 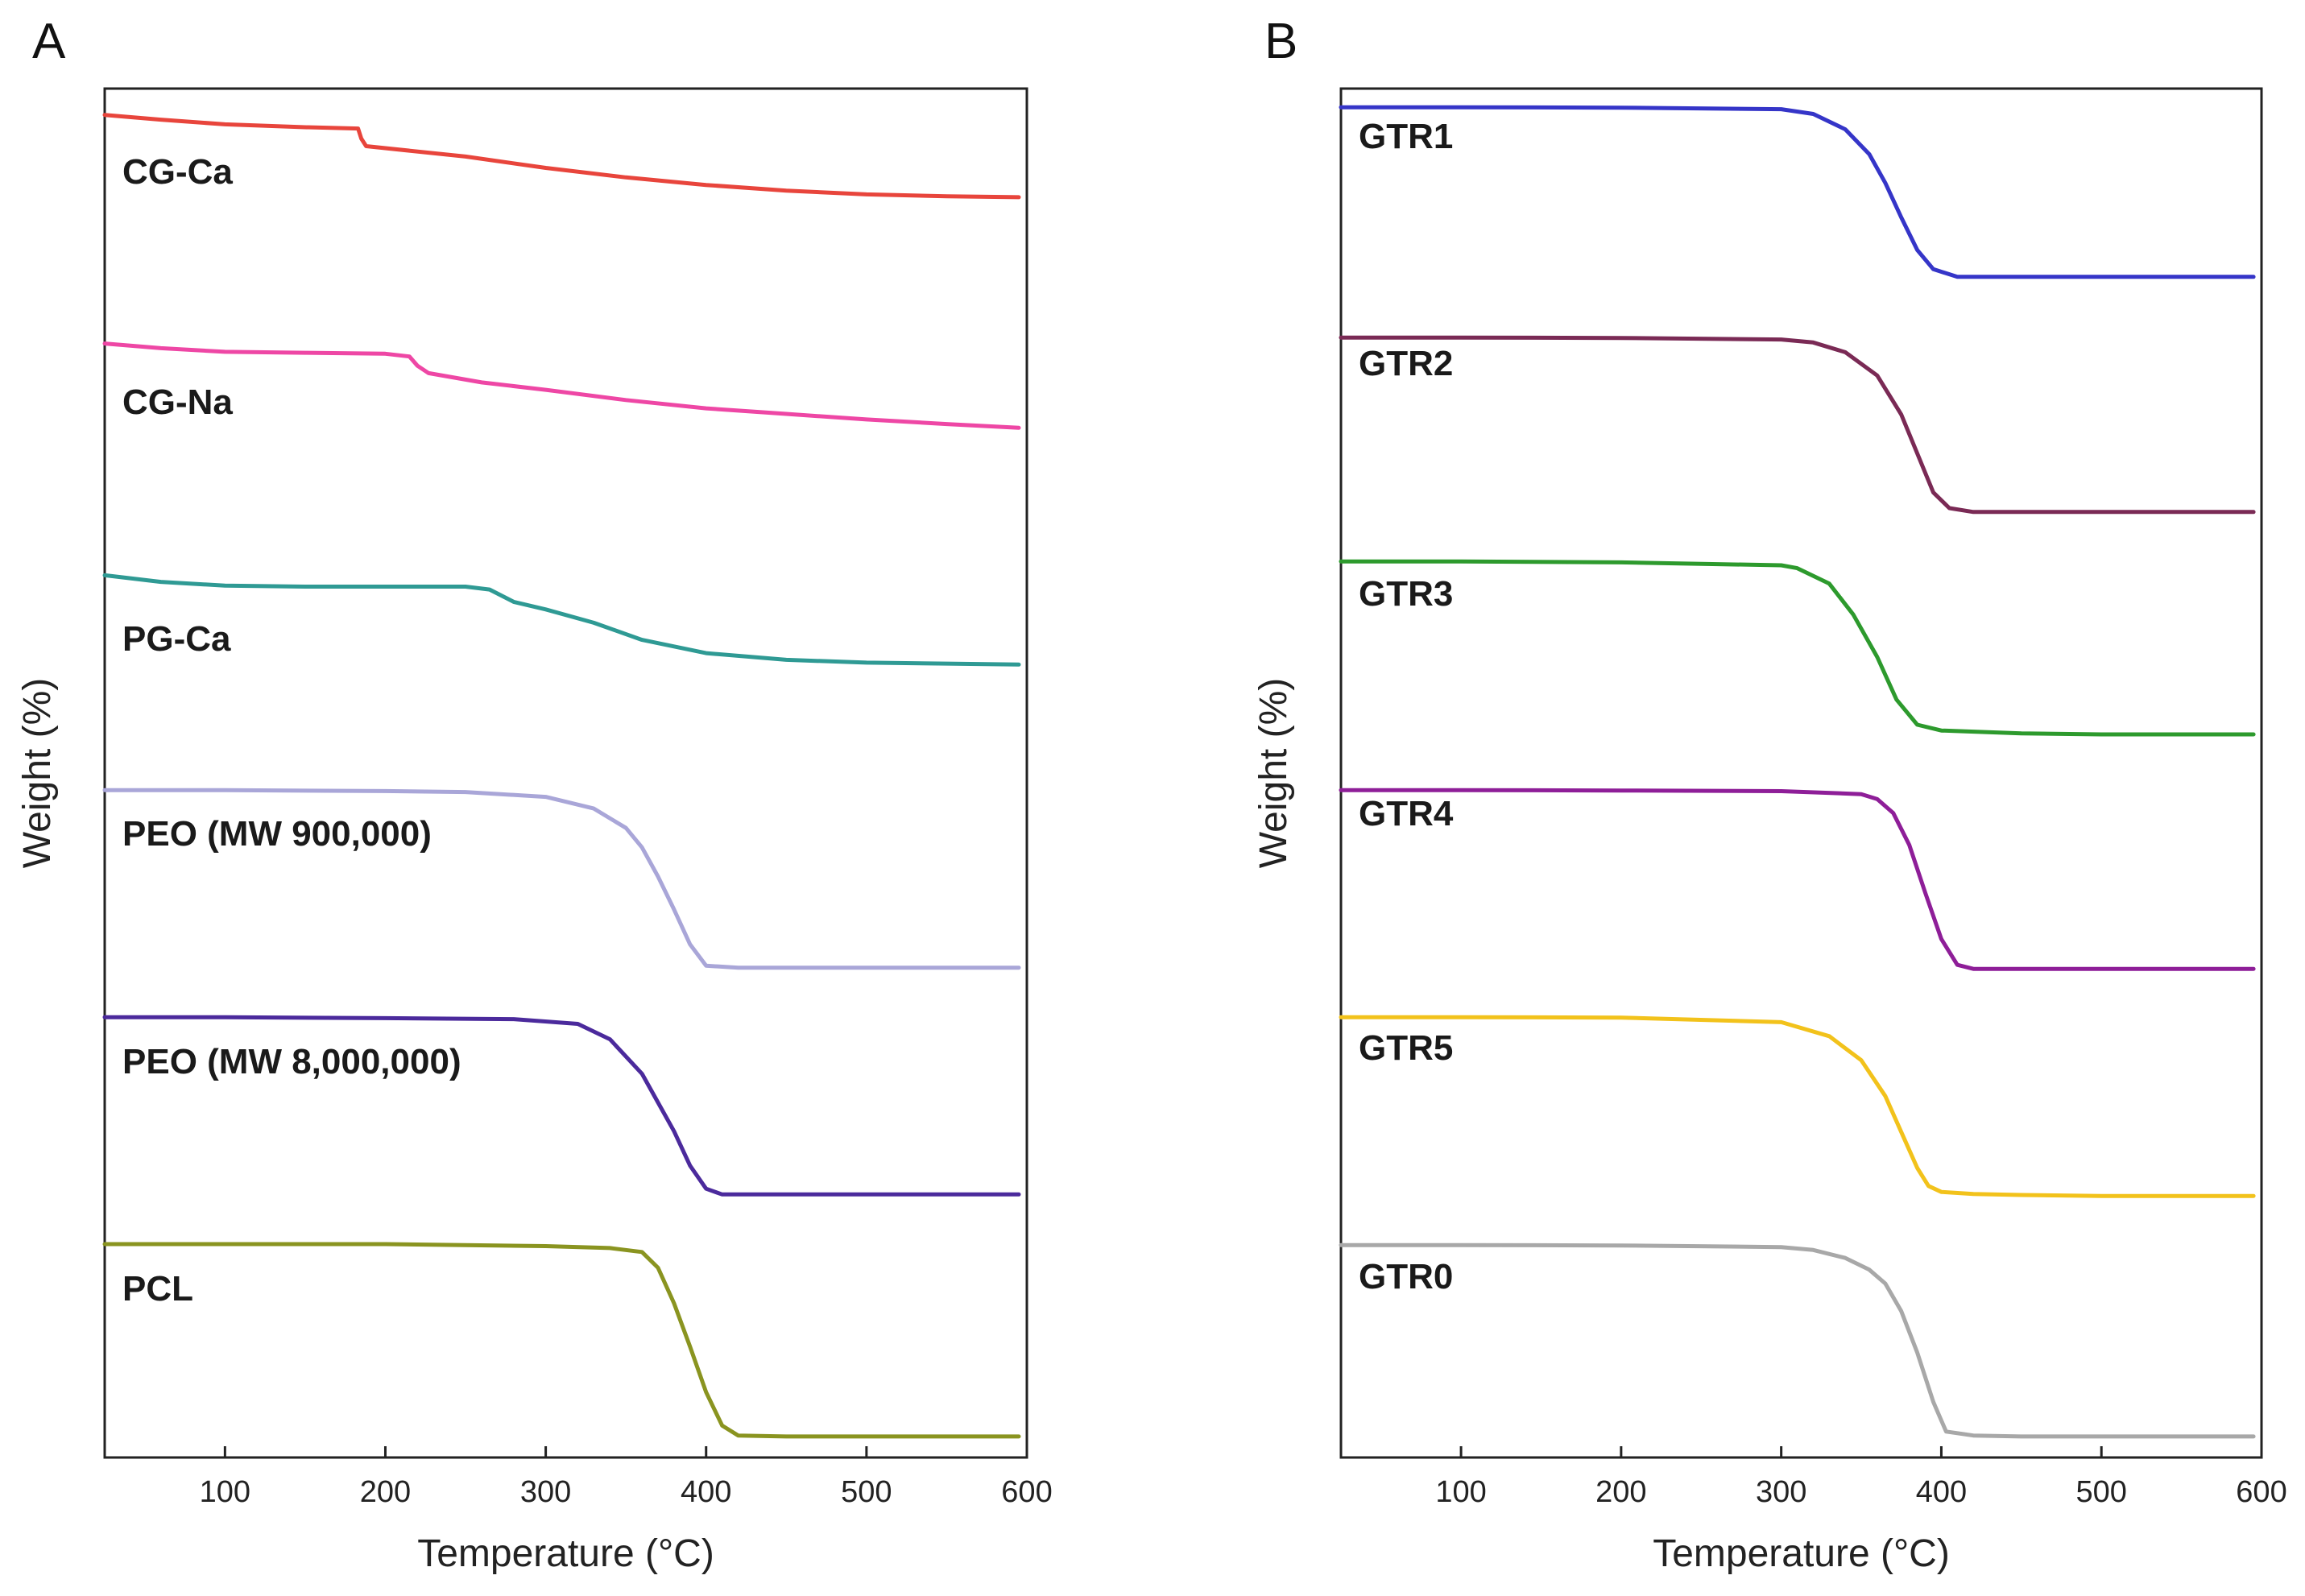 I want to click on series-line-gtr3, so click(x=1798, y=648).